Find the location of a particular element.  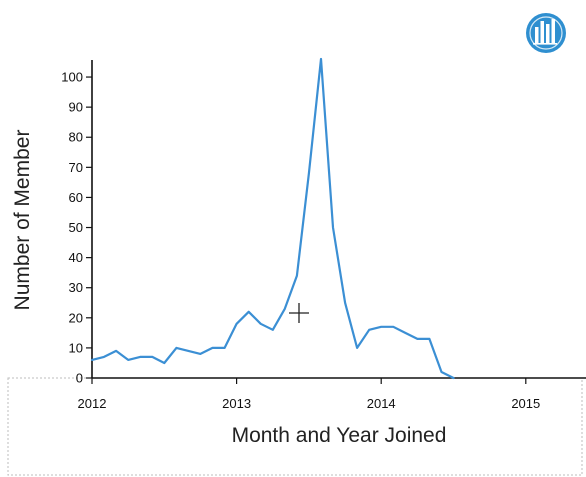

bar-chart-logo-icon is located at coordinates (546, 33).